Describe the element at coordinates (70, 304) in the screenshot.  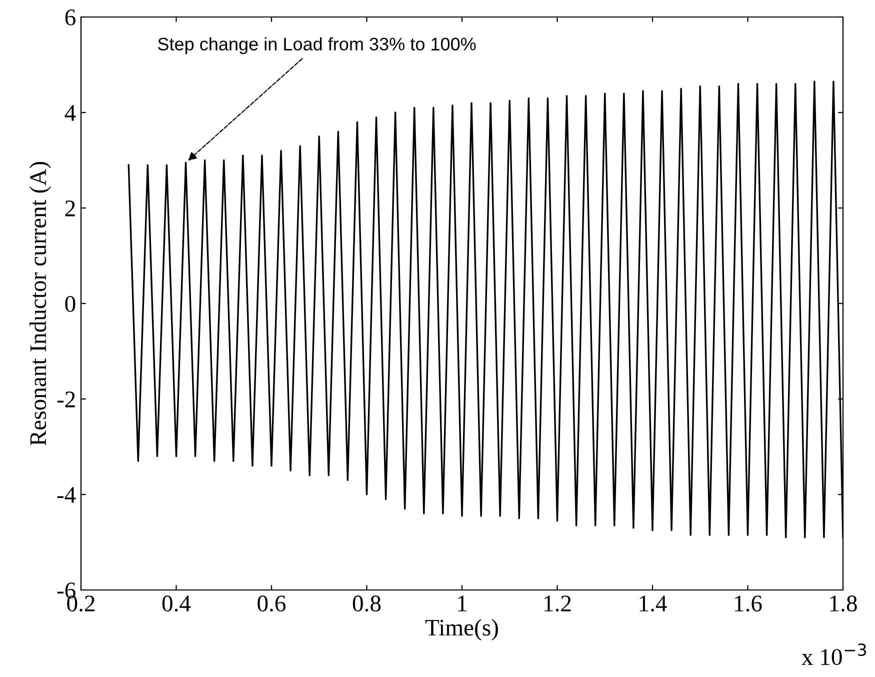
I see `y-tick-label: 0` at that location.